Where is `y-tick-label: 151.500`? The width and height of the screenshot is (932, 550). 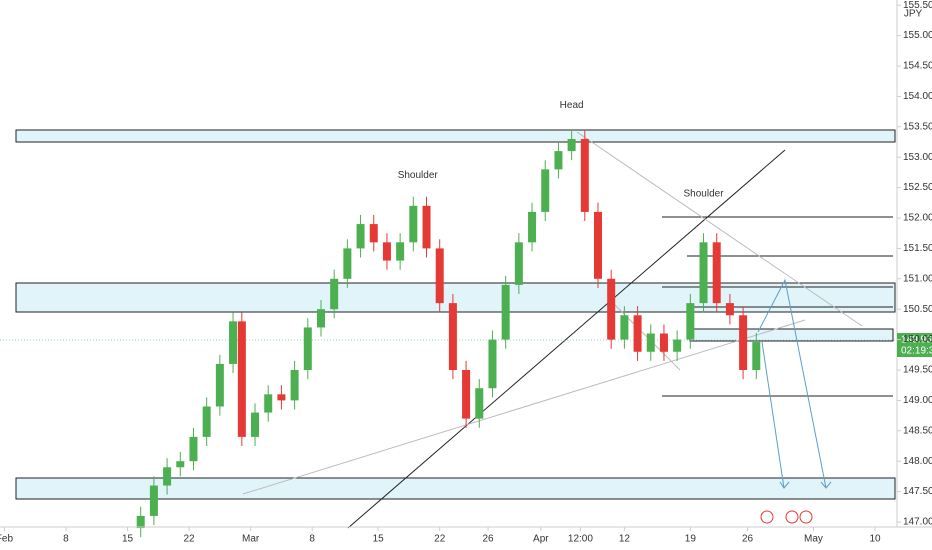
y-tick-label: 151.500 is located at coordinates (917, 248).